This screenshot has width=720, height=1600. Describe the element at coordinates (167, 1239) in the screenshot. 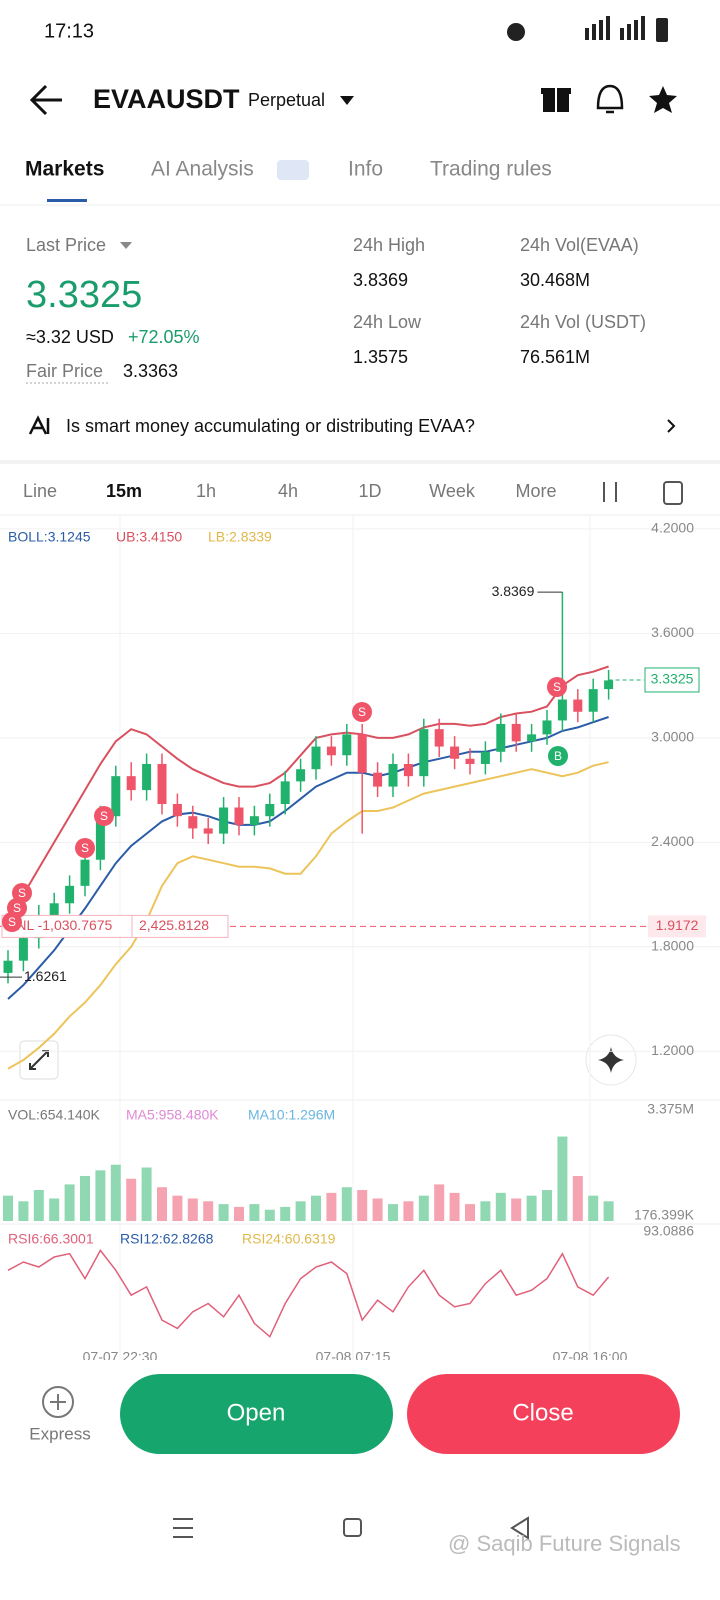

I see `rsi-legend: RSI12:62.8268` at that location.